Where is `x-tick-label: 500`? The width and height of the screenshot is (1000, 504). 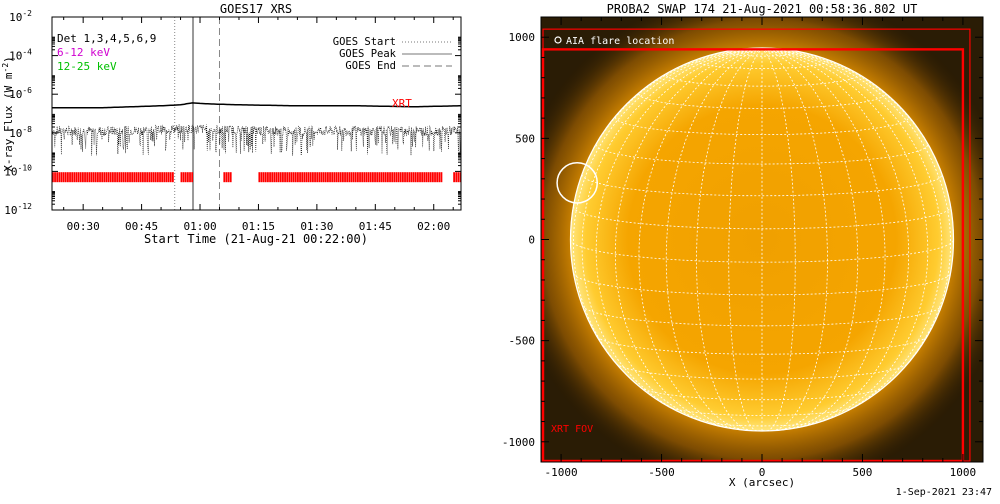
x-tick-label: 500 is located at coordinates (863, 472).